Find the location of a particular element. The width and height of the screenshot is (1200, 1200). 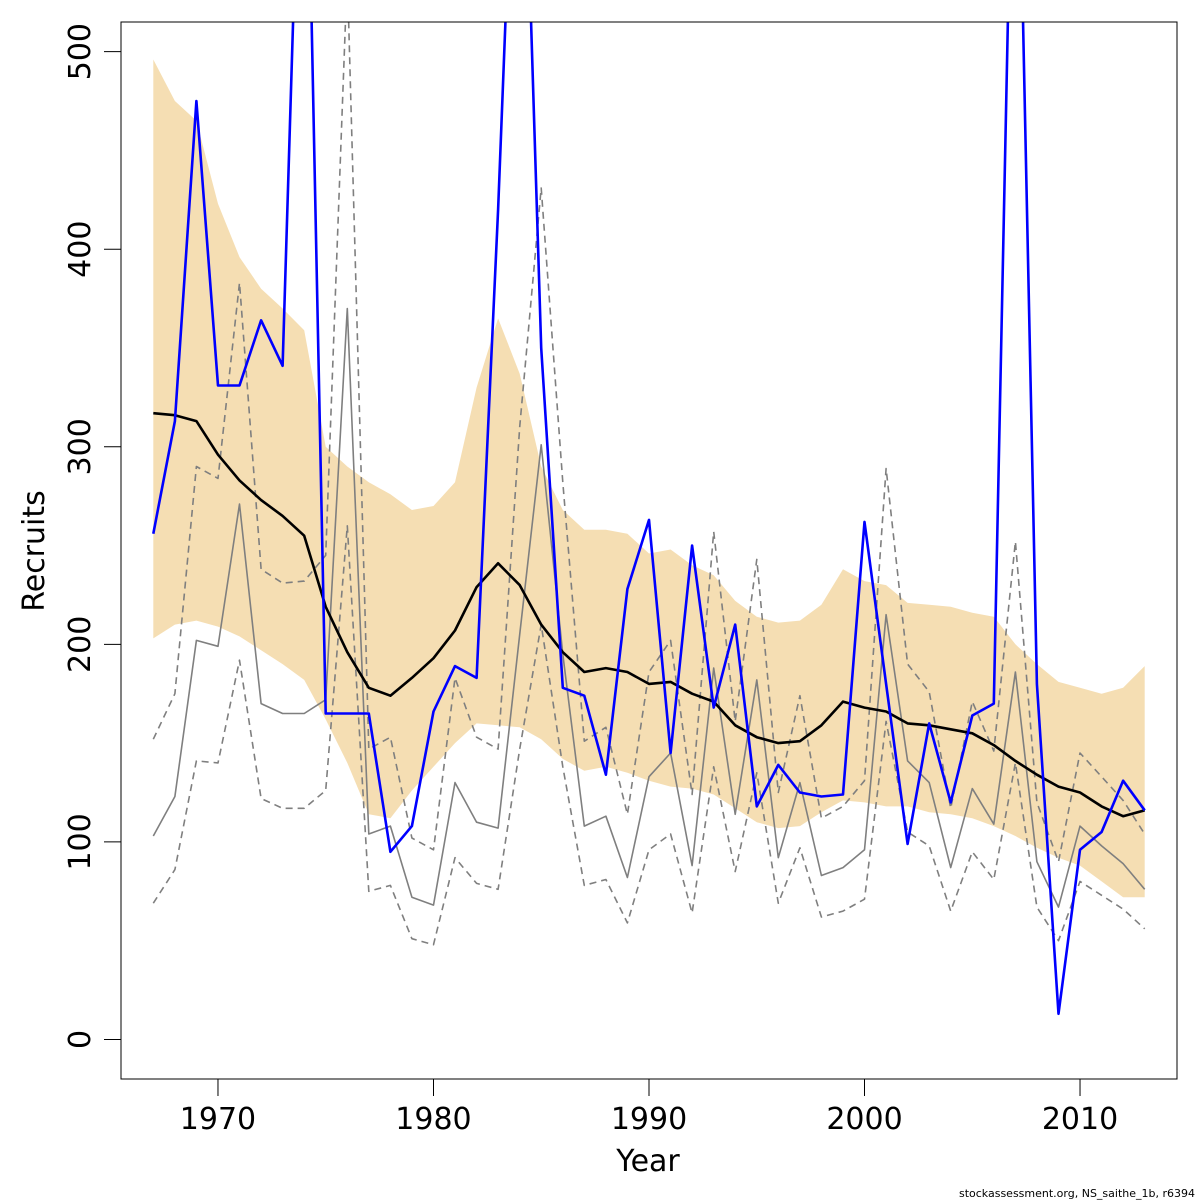

x-tick-label: 1990 is located at coordinates (649, 1119).